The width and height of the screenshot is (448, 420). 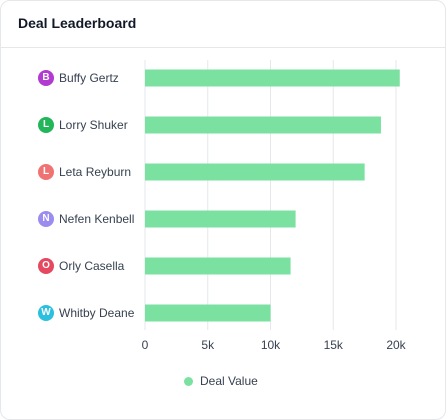 I want to click on avatar: W, so click(x=46, y=313).